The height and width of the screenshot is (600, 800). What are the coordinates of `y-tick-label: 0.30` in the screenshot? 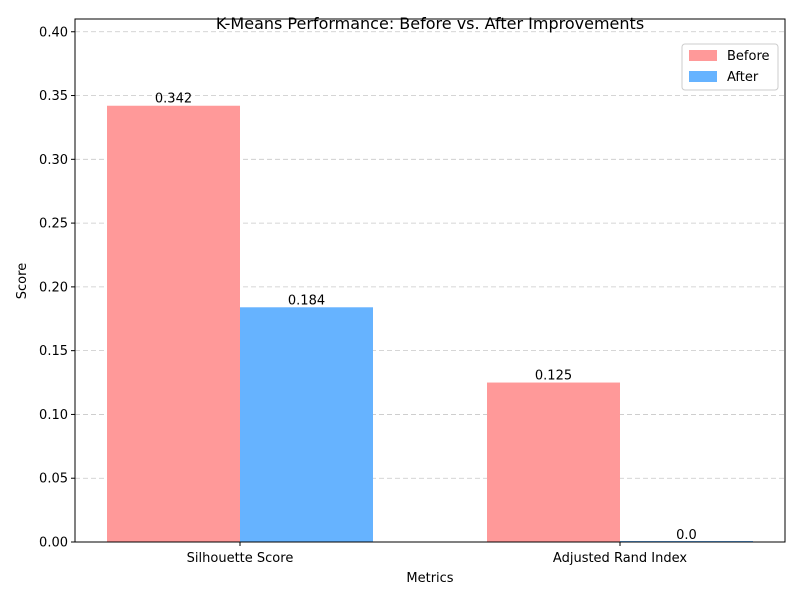 It's located at (53, 160).